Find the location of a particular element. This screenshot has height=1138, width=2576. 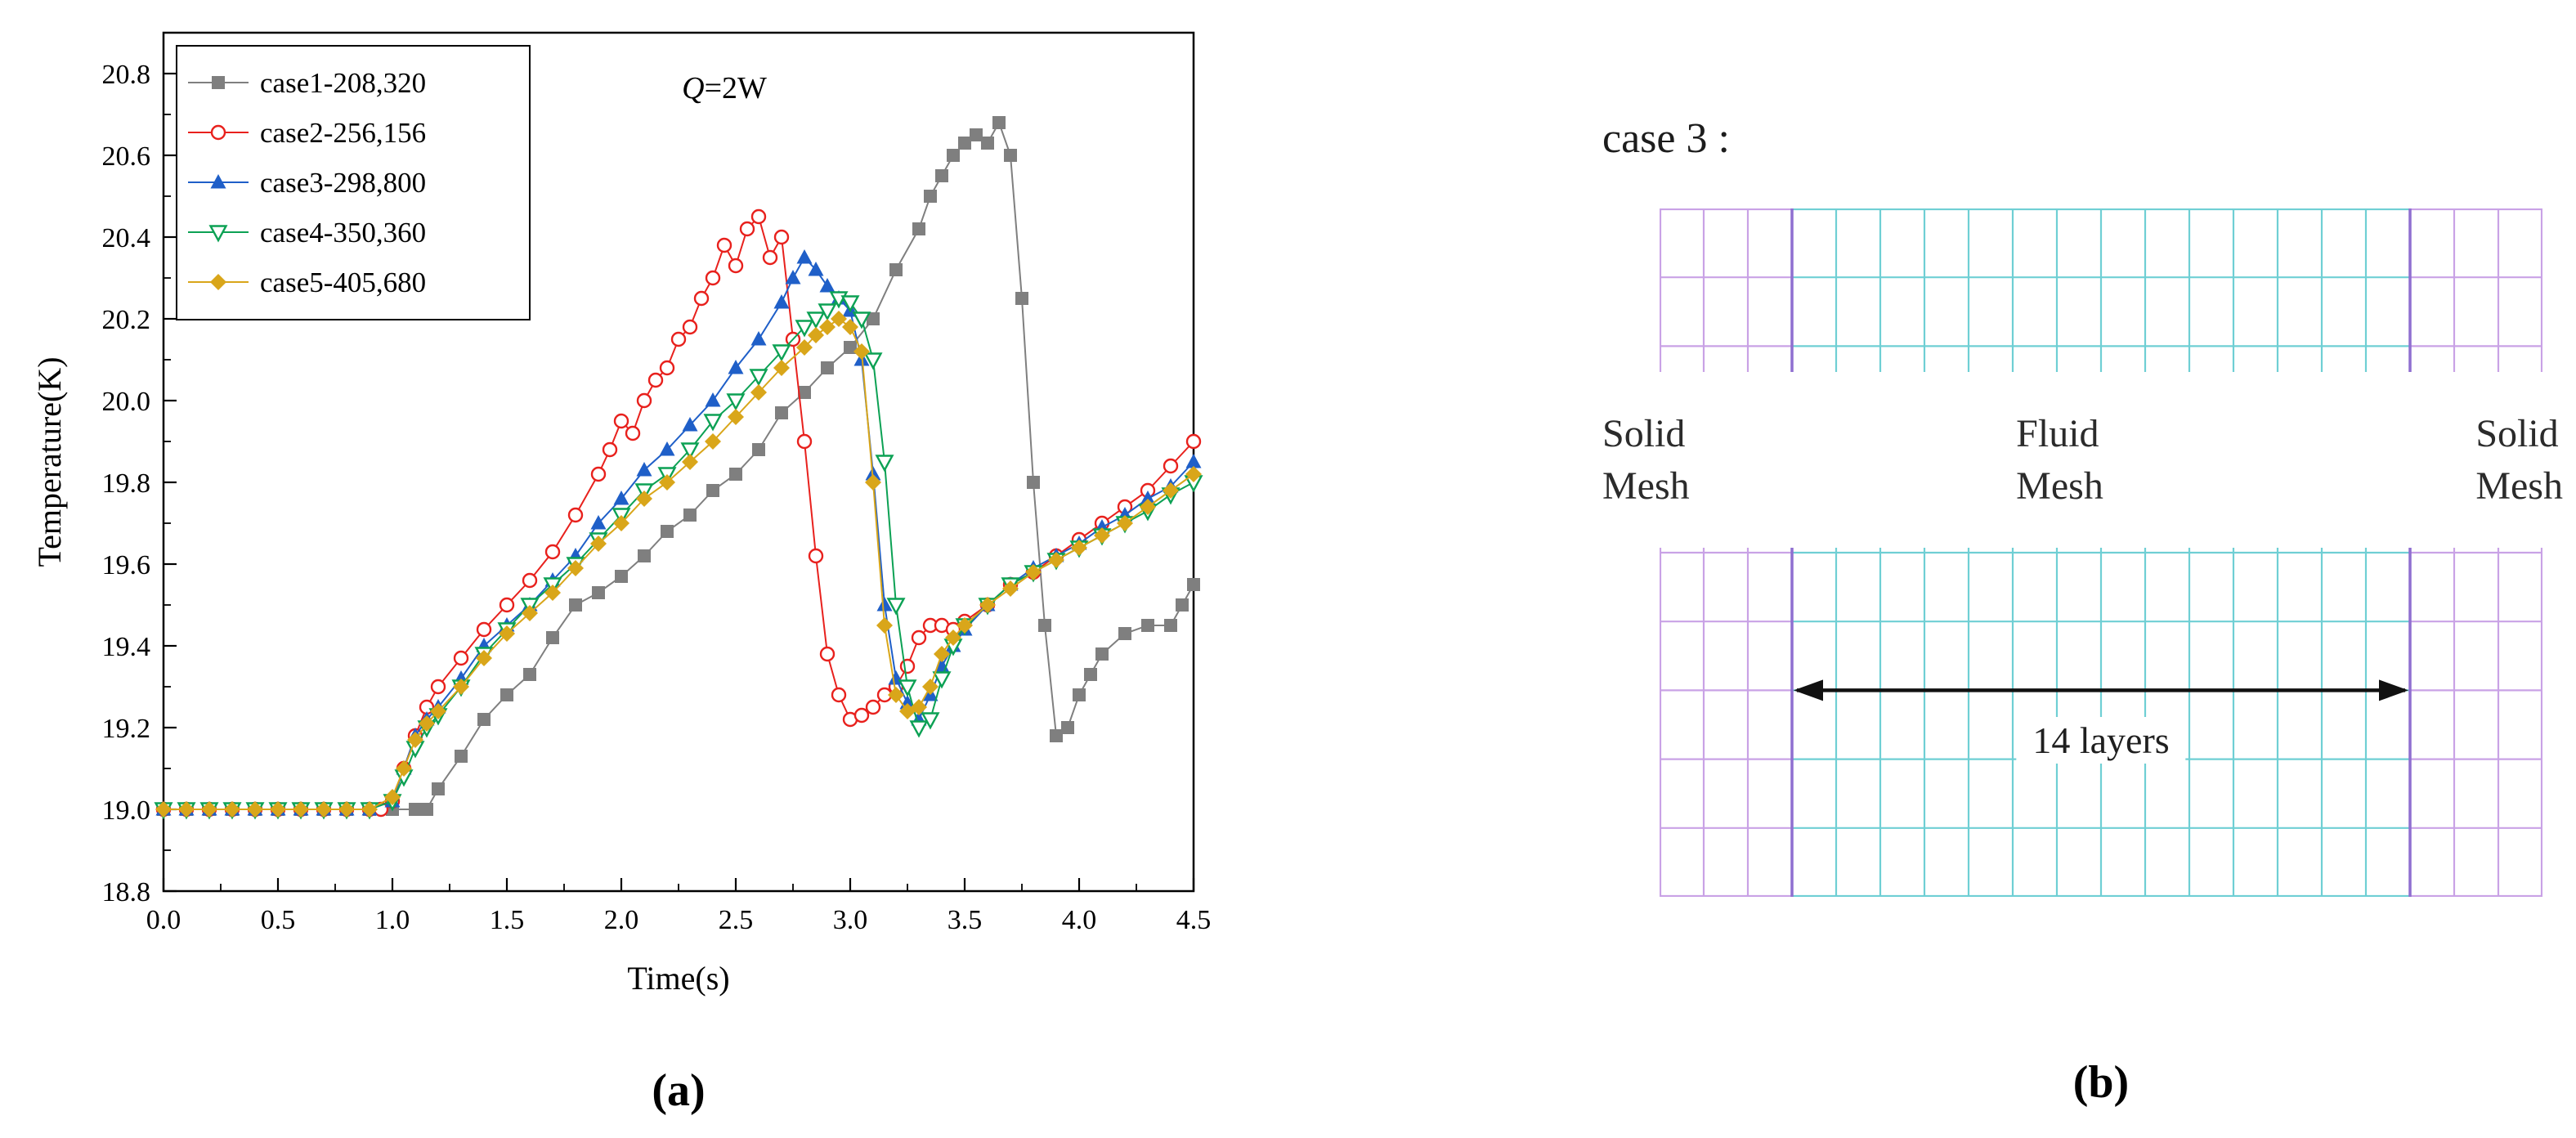

y-axis-title: Temperature(K) is located at coordinates (49, 461).